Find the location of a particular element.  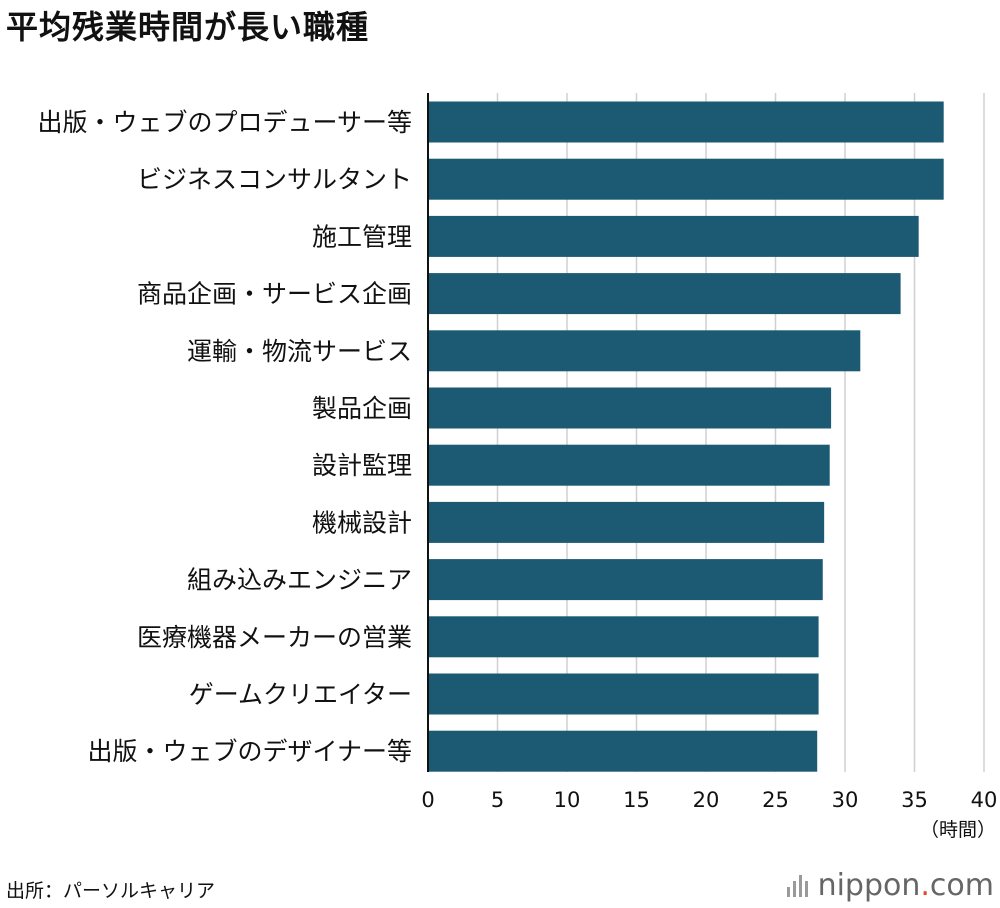

x-tick-label: 40 is located at coordinates (984, 800).